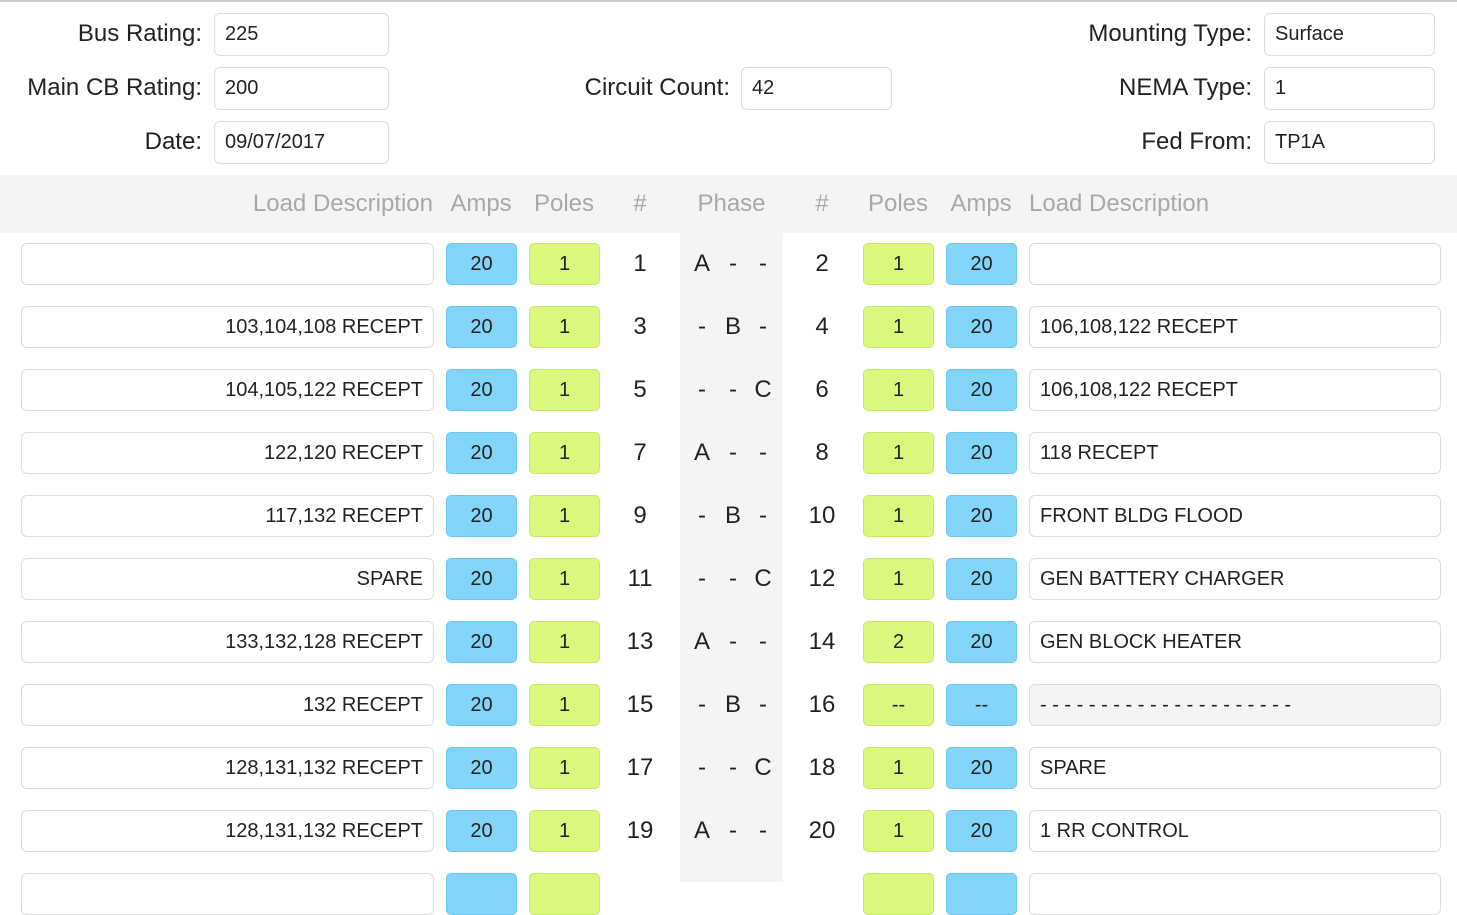 The width and height of the screenshot is (1457, 915). Describe the element at coordinates (728, 1) in the screenshot. I see `top-border` at that location.